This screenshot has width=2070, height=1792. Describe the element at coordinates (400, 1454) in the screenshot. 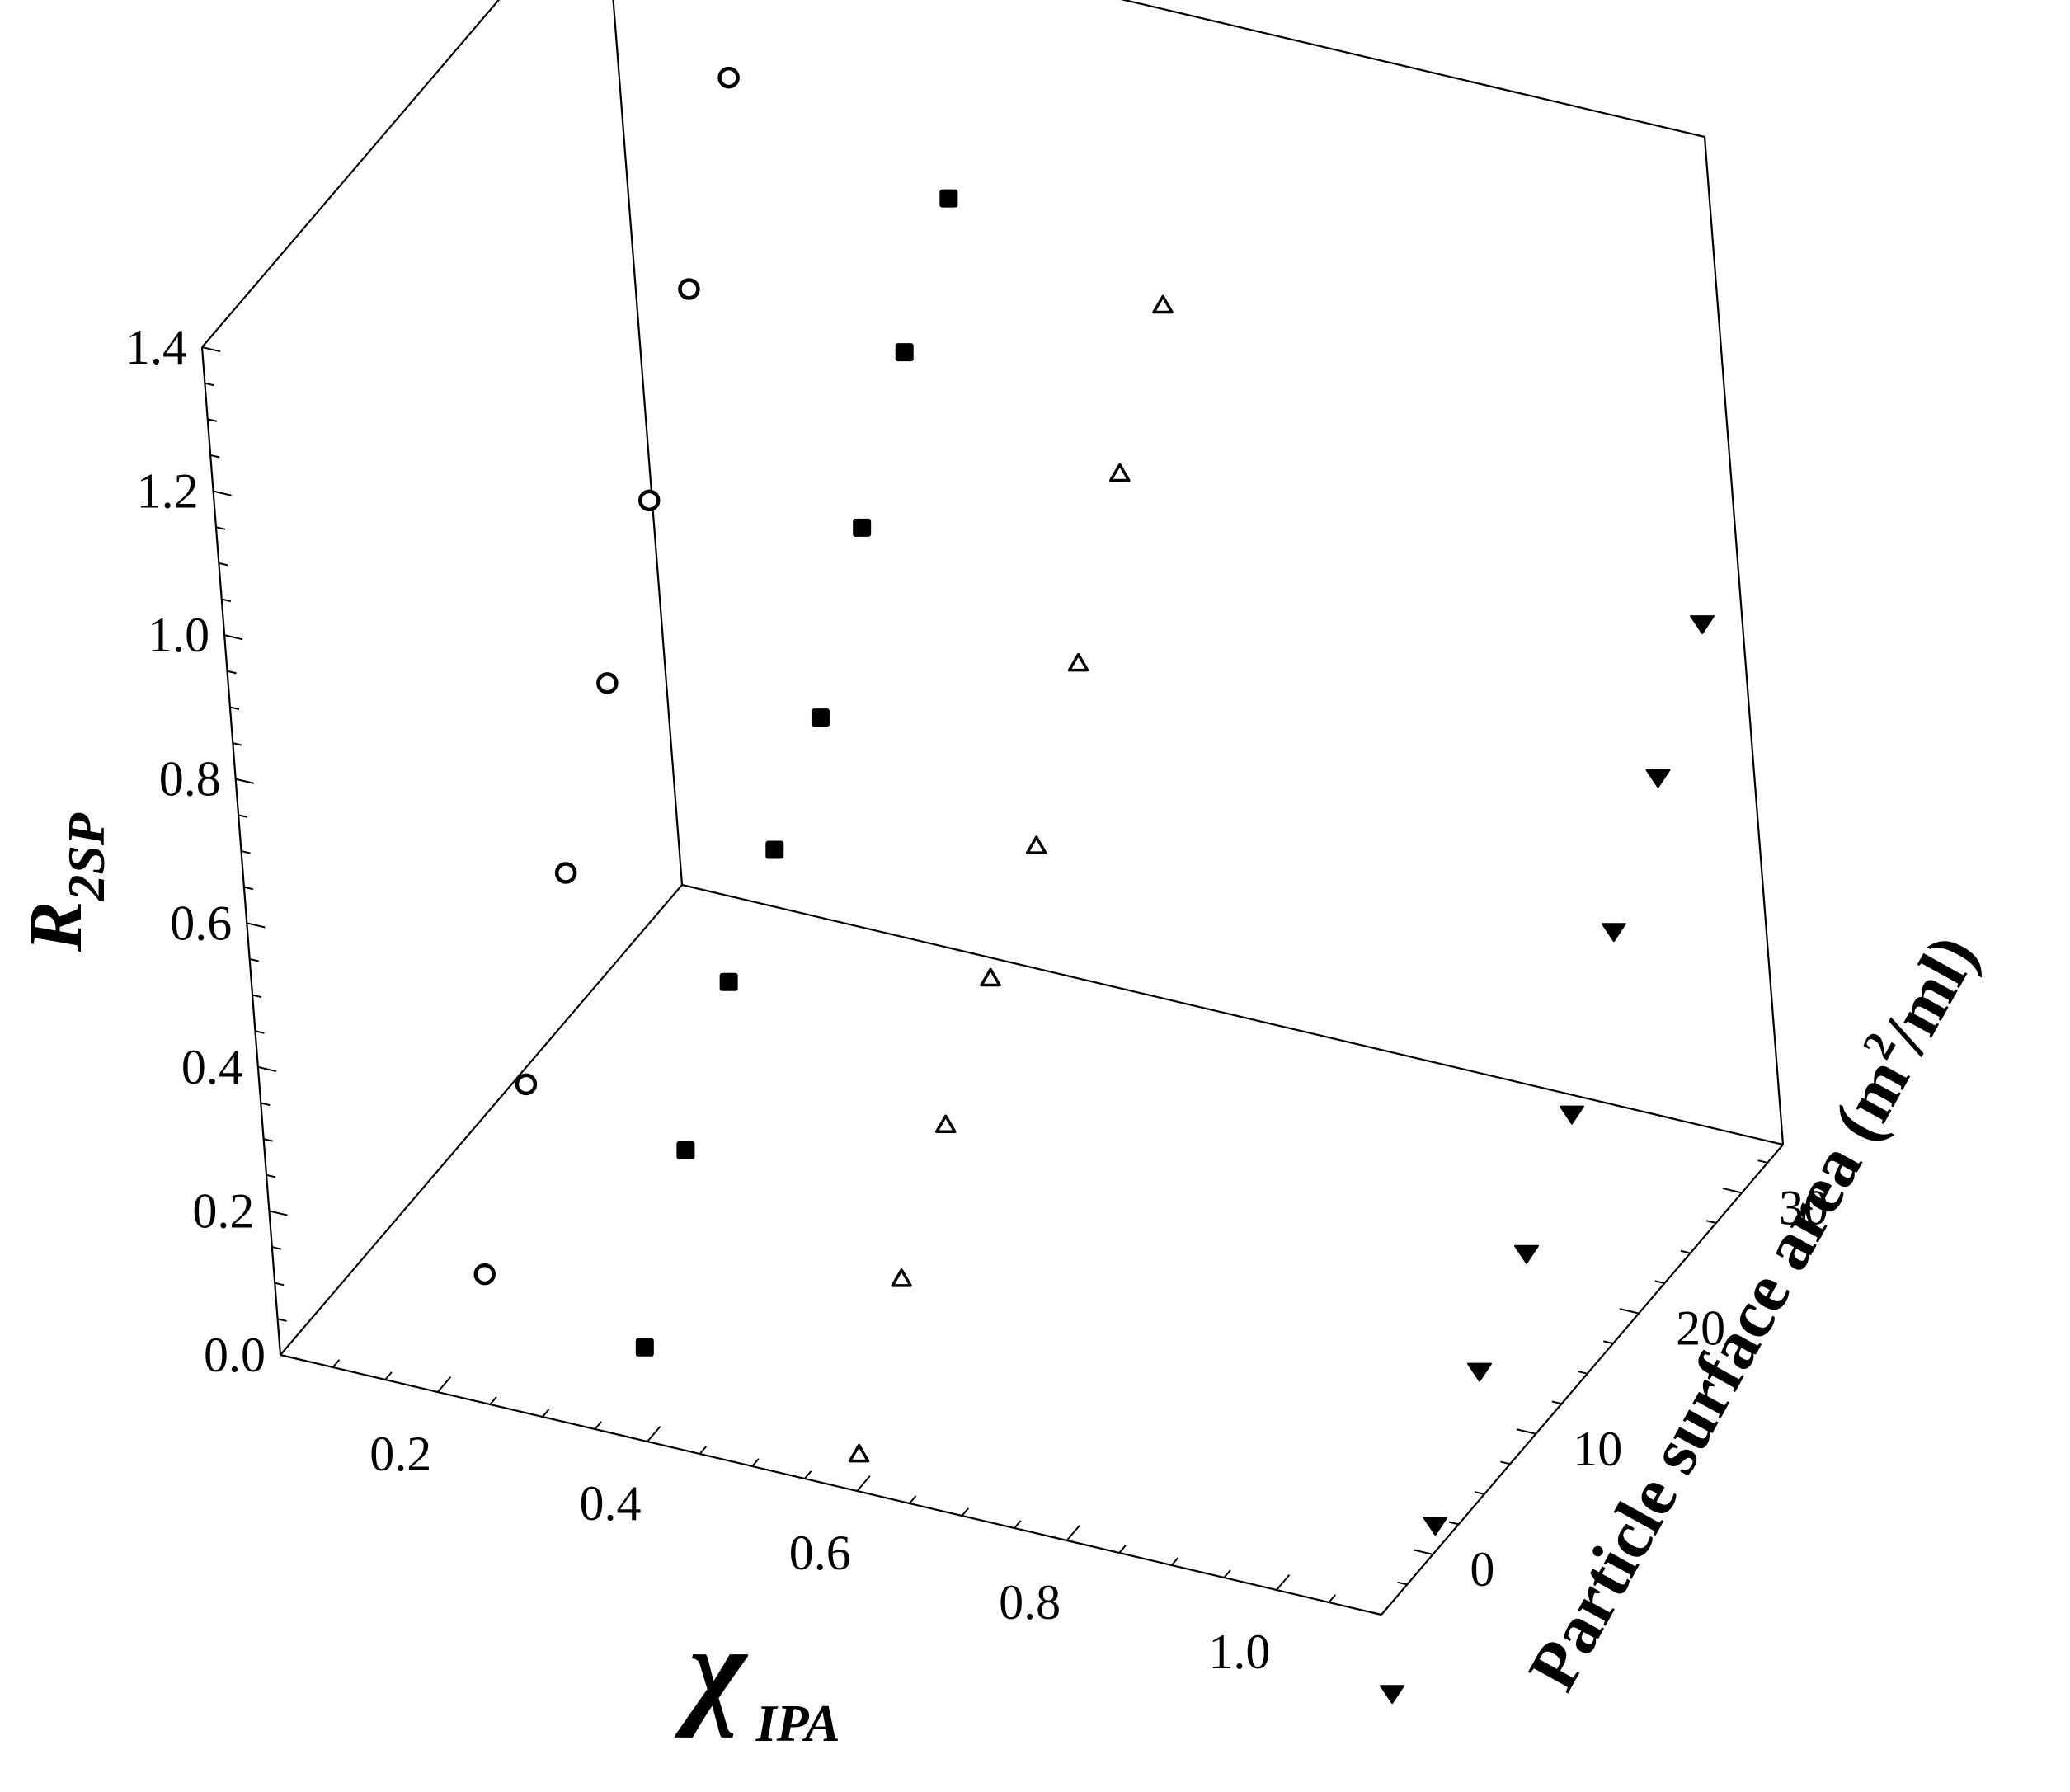

I see `x-axis-tick-label: 0.2` at that location.